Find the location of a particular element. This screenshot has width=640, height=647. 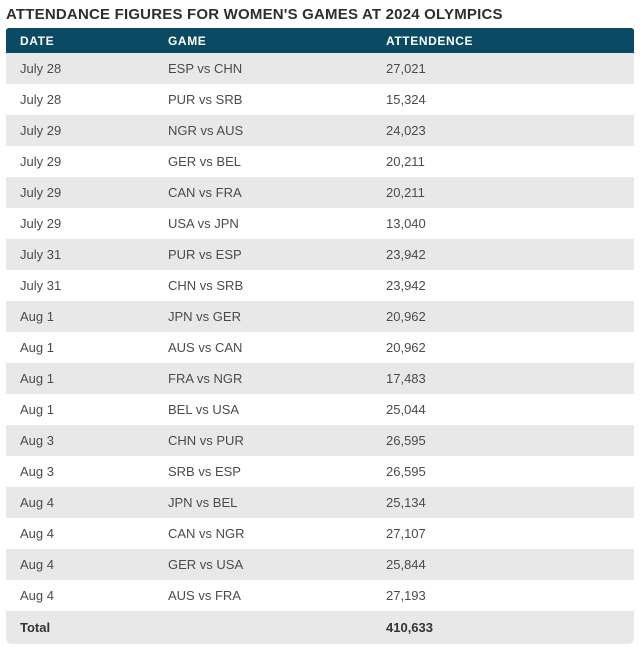

game-cell: ESP vs CHN is located at coordinates (263, 68).